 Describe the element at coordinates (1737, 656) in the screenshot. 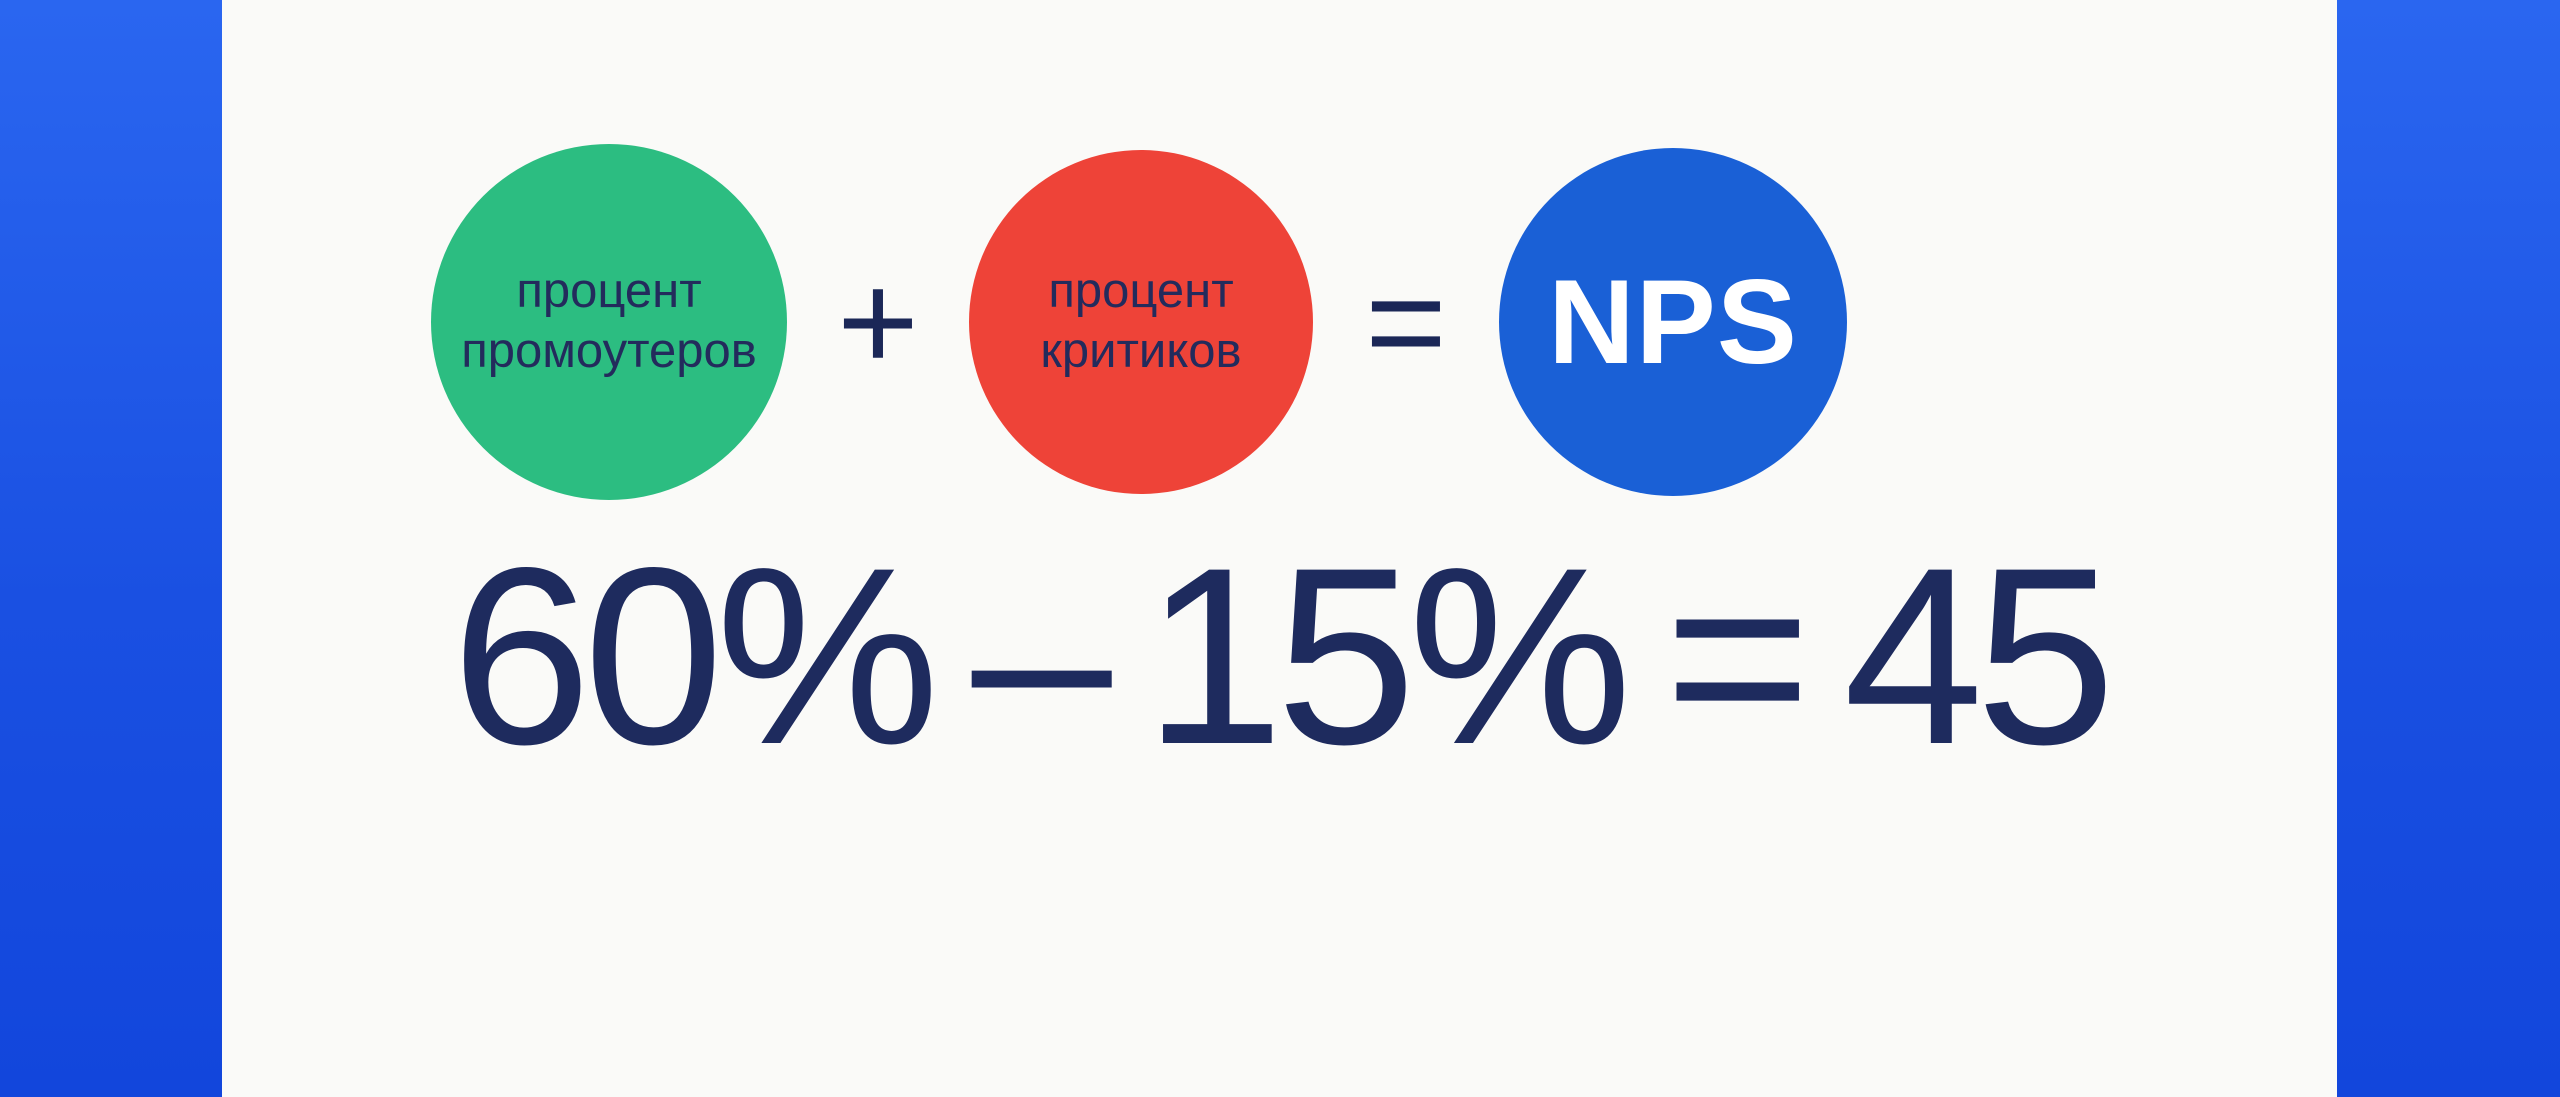

I see `formula-equals-symbol: =` at that location.